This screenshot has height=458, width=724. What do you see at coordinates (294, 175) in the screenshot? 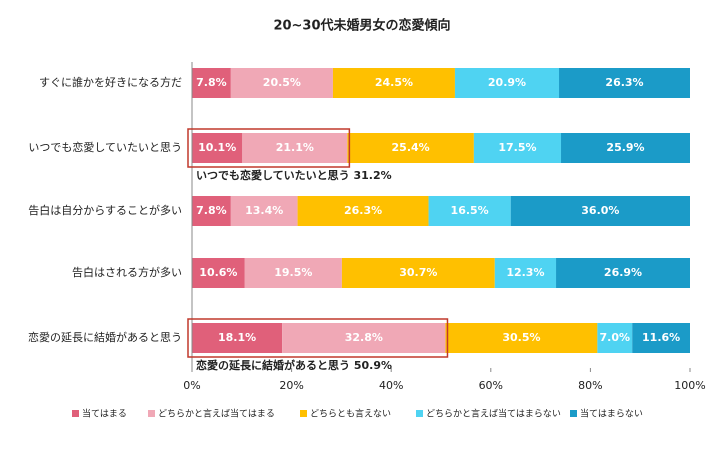
I see `annotation: いつでも恋愛していたいと思う 31.2%` at bounding box center [294, 175].